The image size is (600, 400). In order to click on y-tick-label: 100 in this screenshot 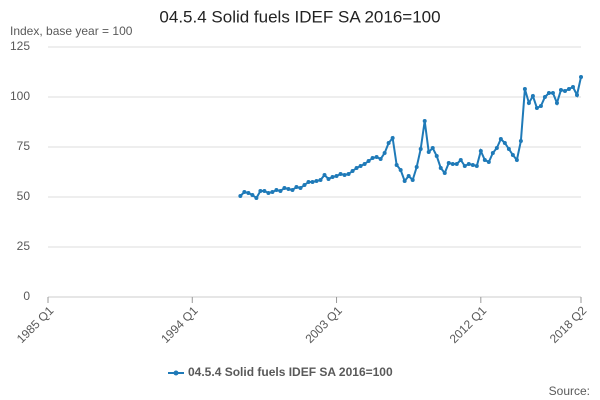, I will do `click(20, 96)`.